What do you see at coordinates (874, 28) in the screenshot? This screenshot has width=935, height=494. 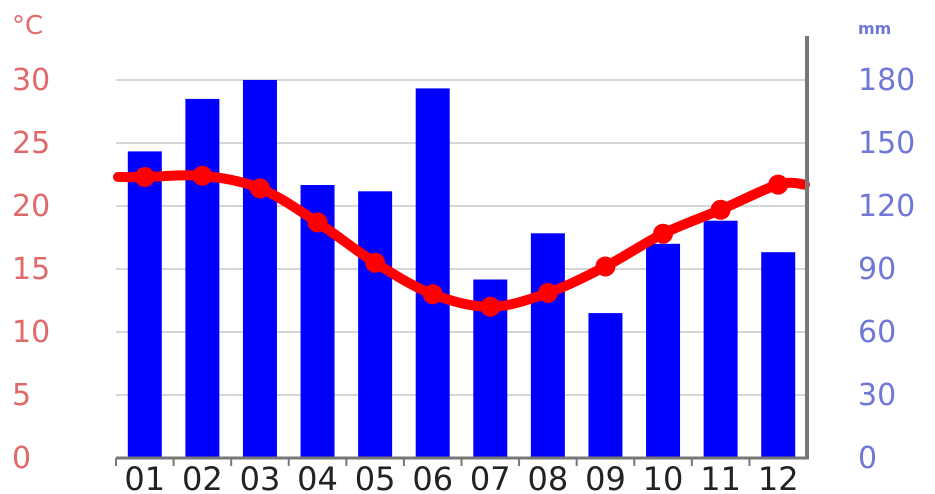 I see `right-axis-unit: mm` at bounding box center [874, 28].